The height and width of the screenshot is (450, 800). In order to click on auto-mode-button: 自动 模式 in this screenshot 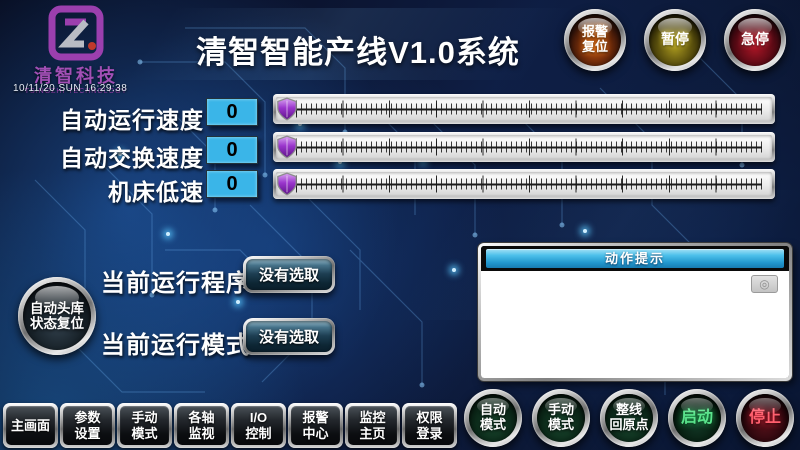, I will do `click(493, 418)`.